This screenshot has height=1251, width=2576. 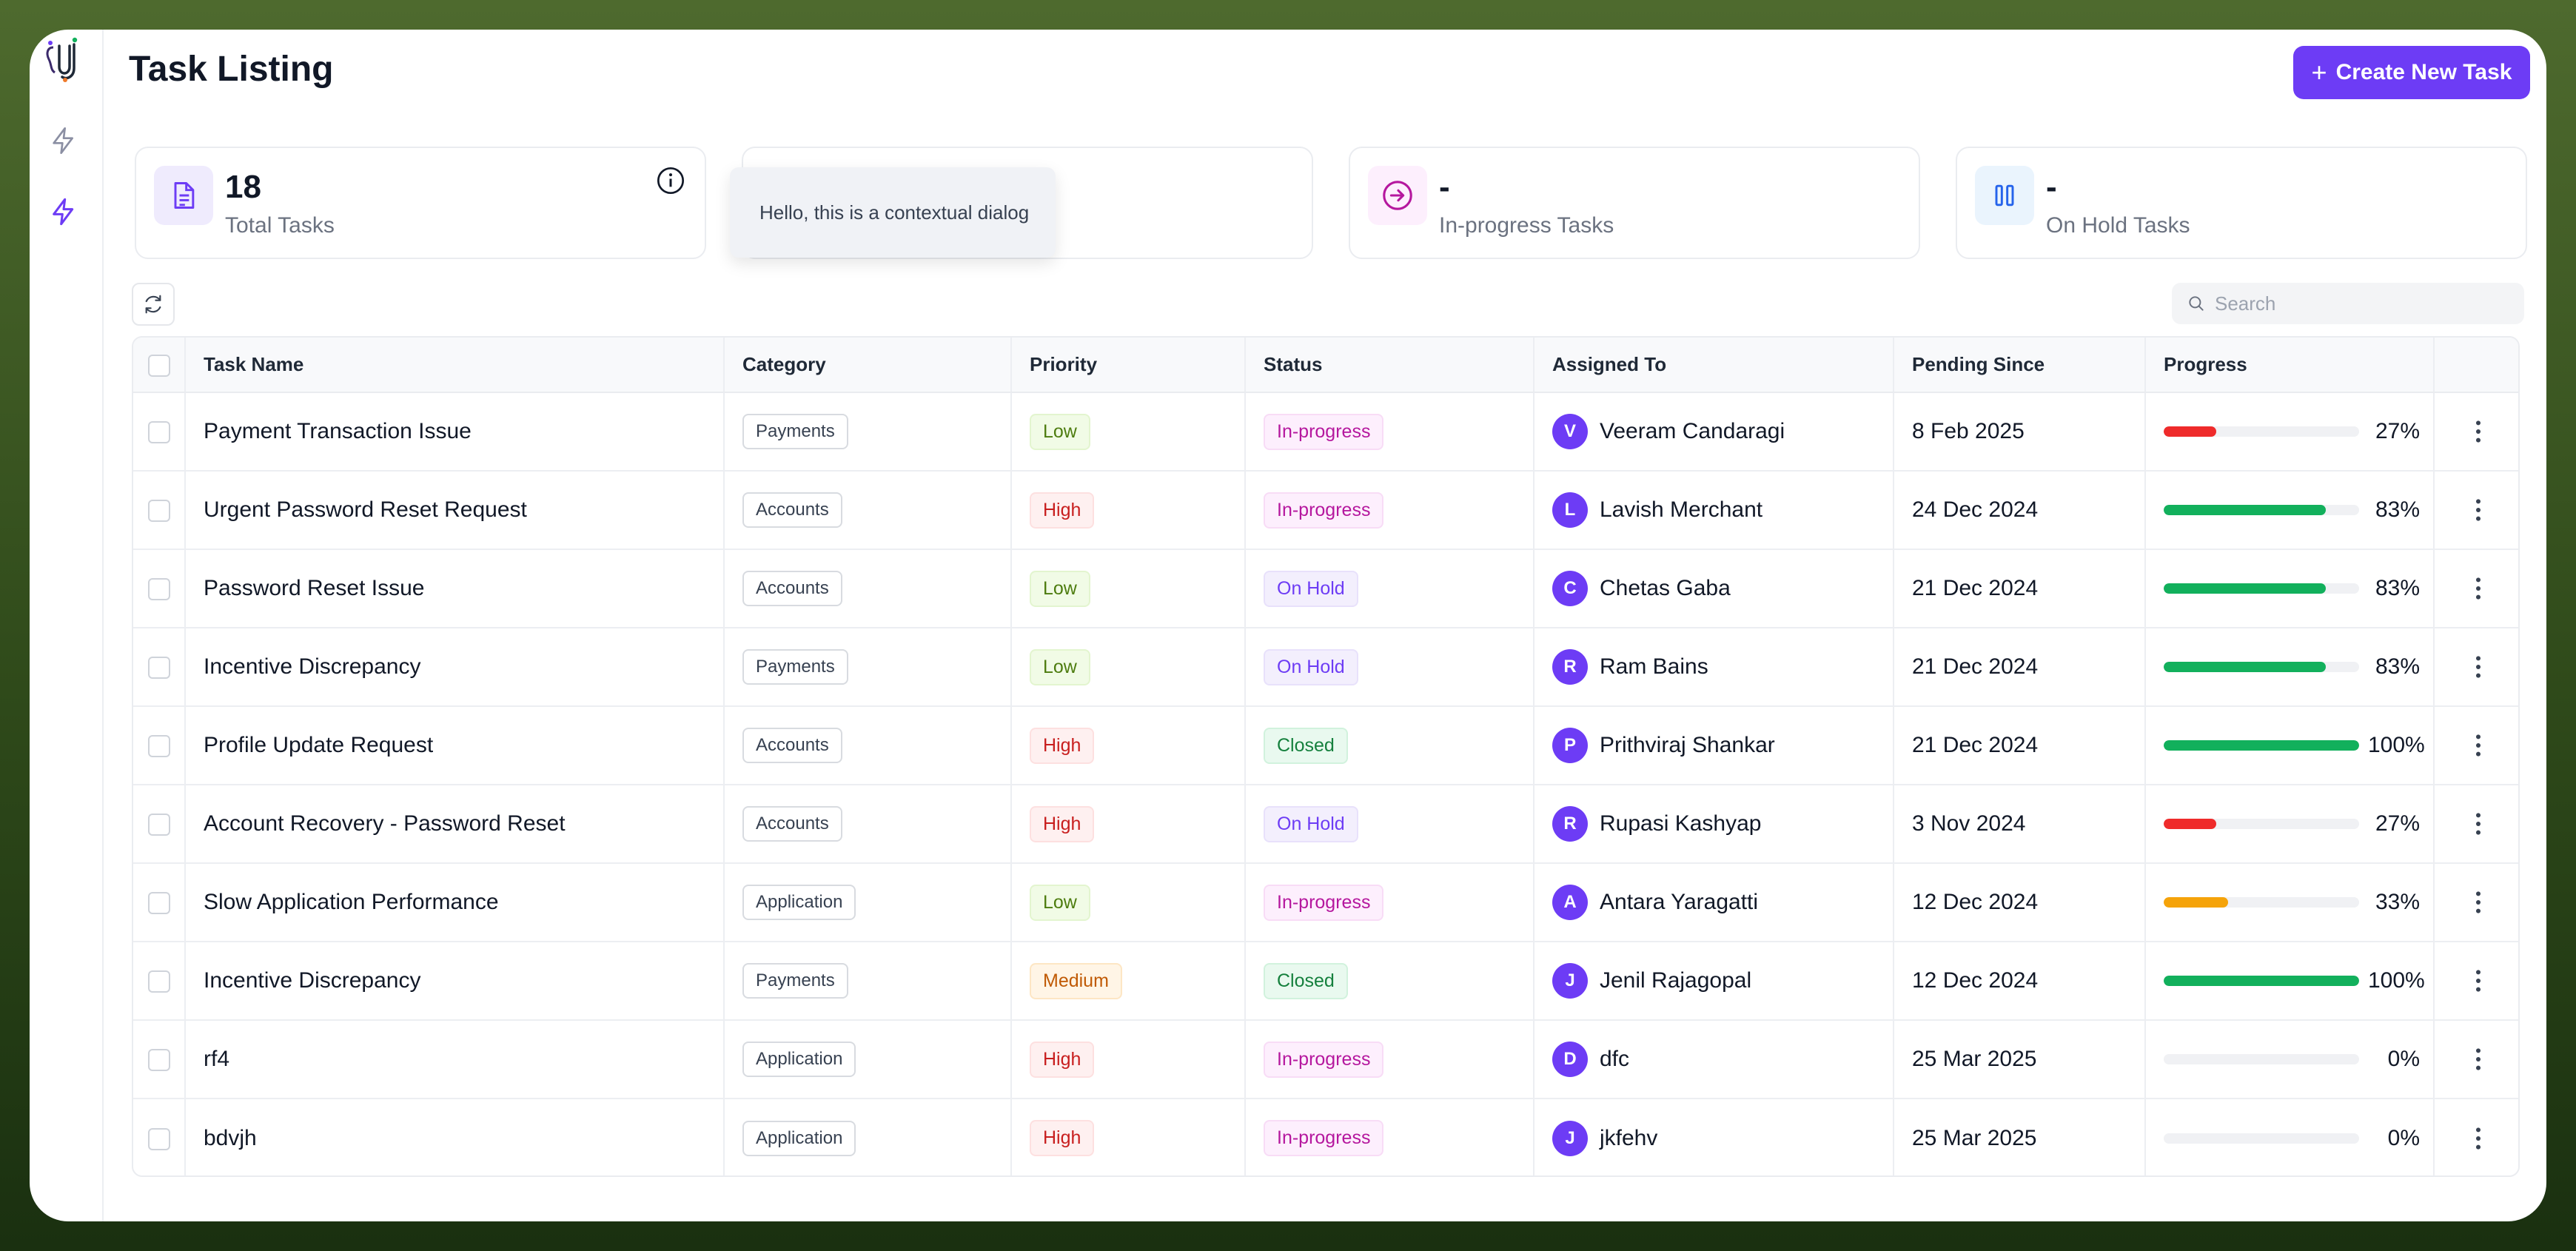 I want to click on assignee-name: Ram Bains, so click(x=1654, y=666).